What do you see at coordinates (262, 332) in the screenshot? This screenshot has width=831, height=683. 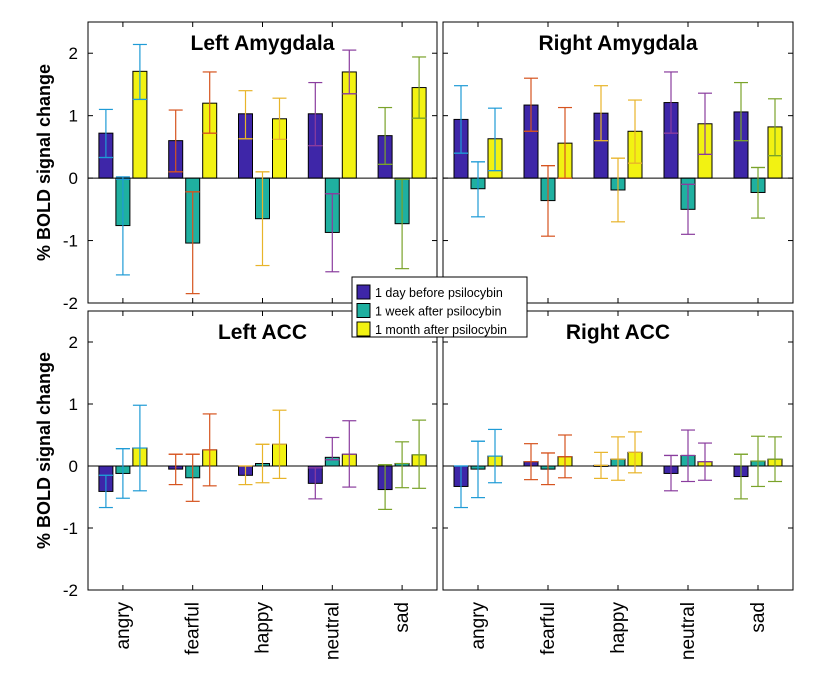 I see `panel-title: Left ACC` at bounding box center [262, 332].